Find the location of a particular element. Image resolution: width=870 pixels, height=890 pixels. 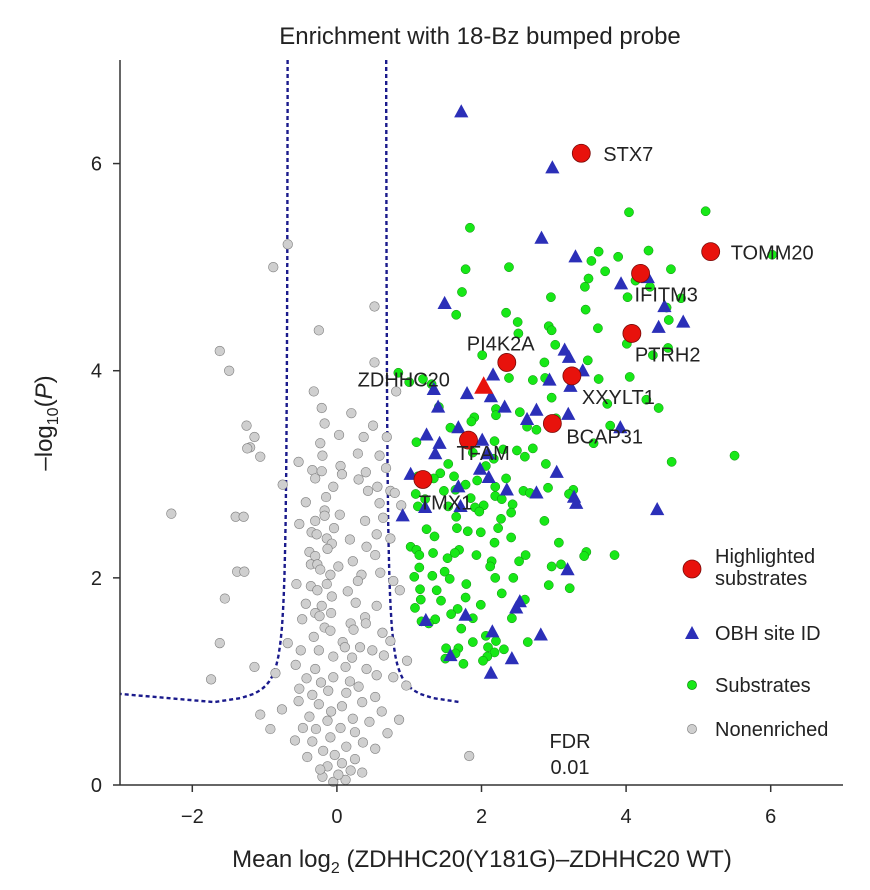

legend-label-highlighted: Highlighted substrates is located at coordinates (765, 568).